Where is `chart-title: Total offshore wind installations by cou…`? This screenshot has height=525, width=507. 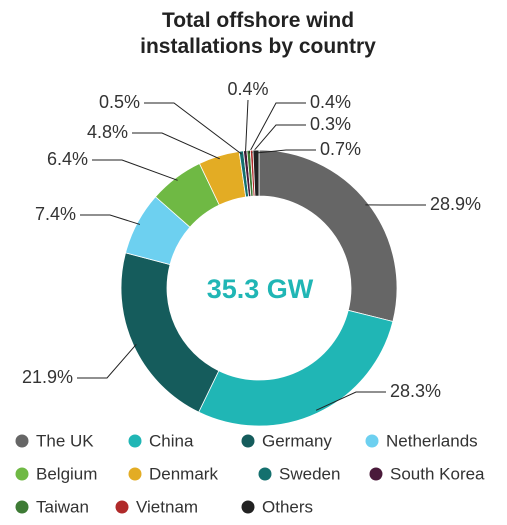
chart-title: Total offshore wind installations by cou… is located at coordinates (258, 33).